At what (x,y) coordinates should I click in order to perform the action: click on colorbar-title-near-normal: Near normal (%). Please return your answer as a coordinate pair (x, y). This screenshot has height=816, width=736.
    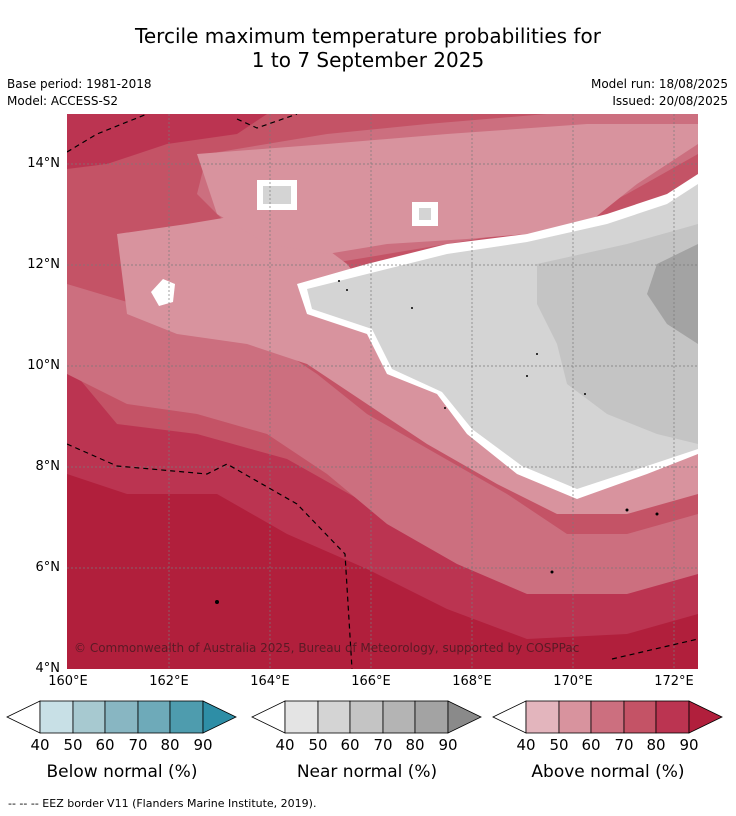
    Looking at the image, I should click on (367, 772).